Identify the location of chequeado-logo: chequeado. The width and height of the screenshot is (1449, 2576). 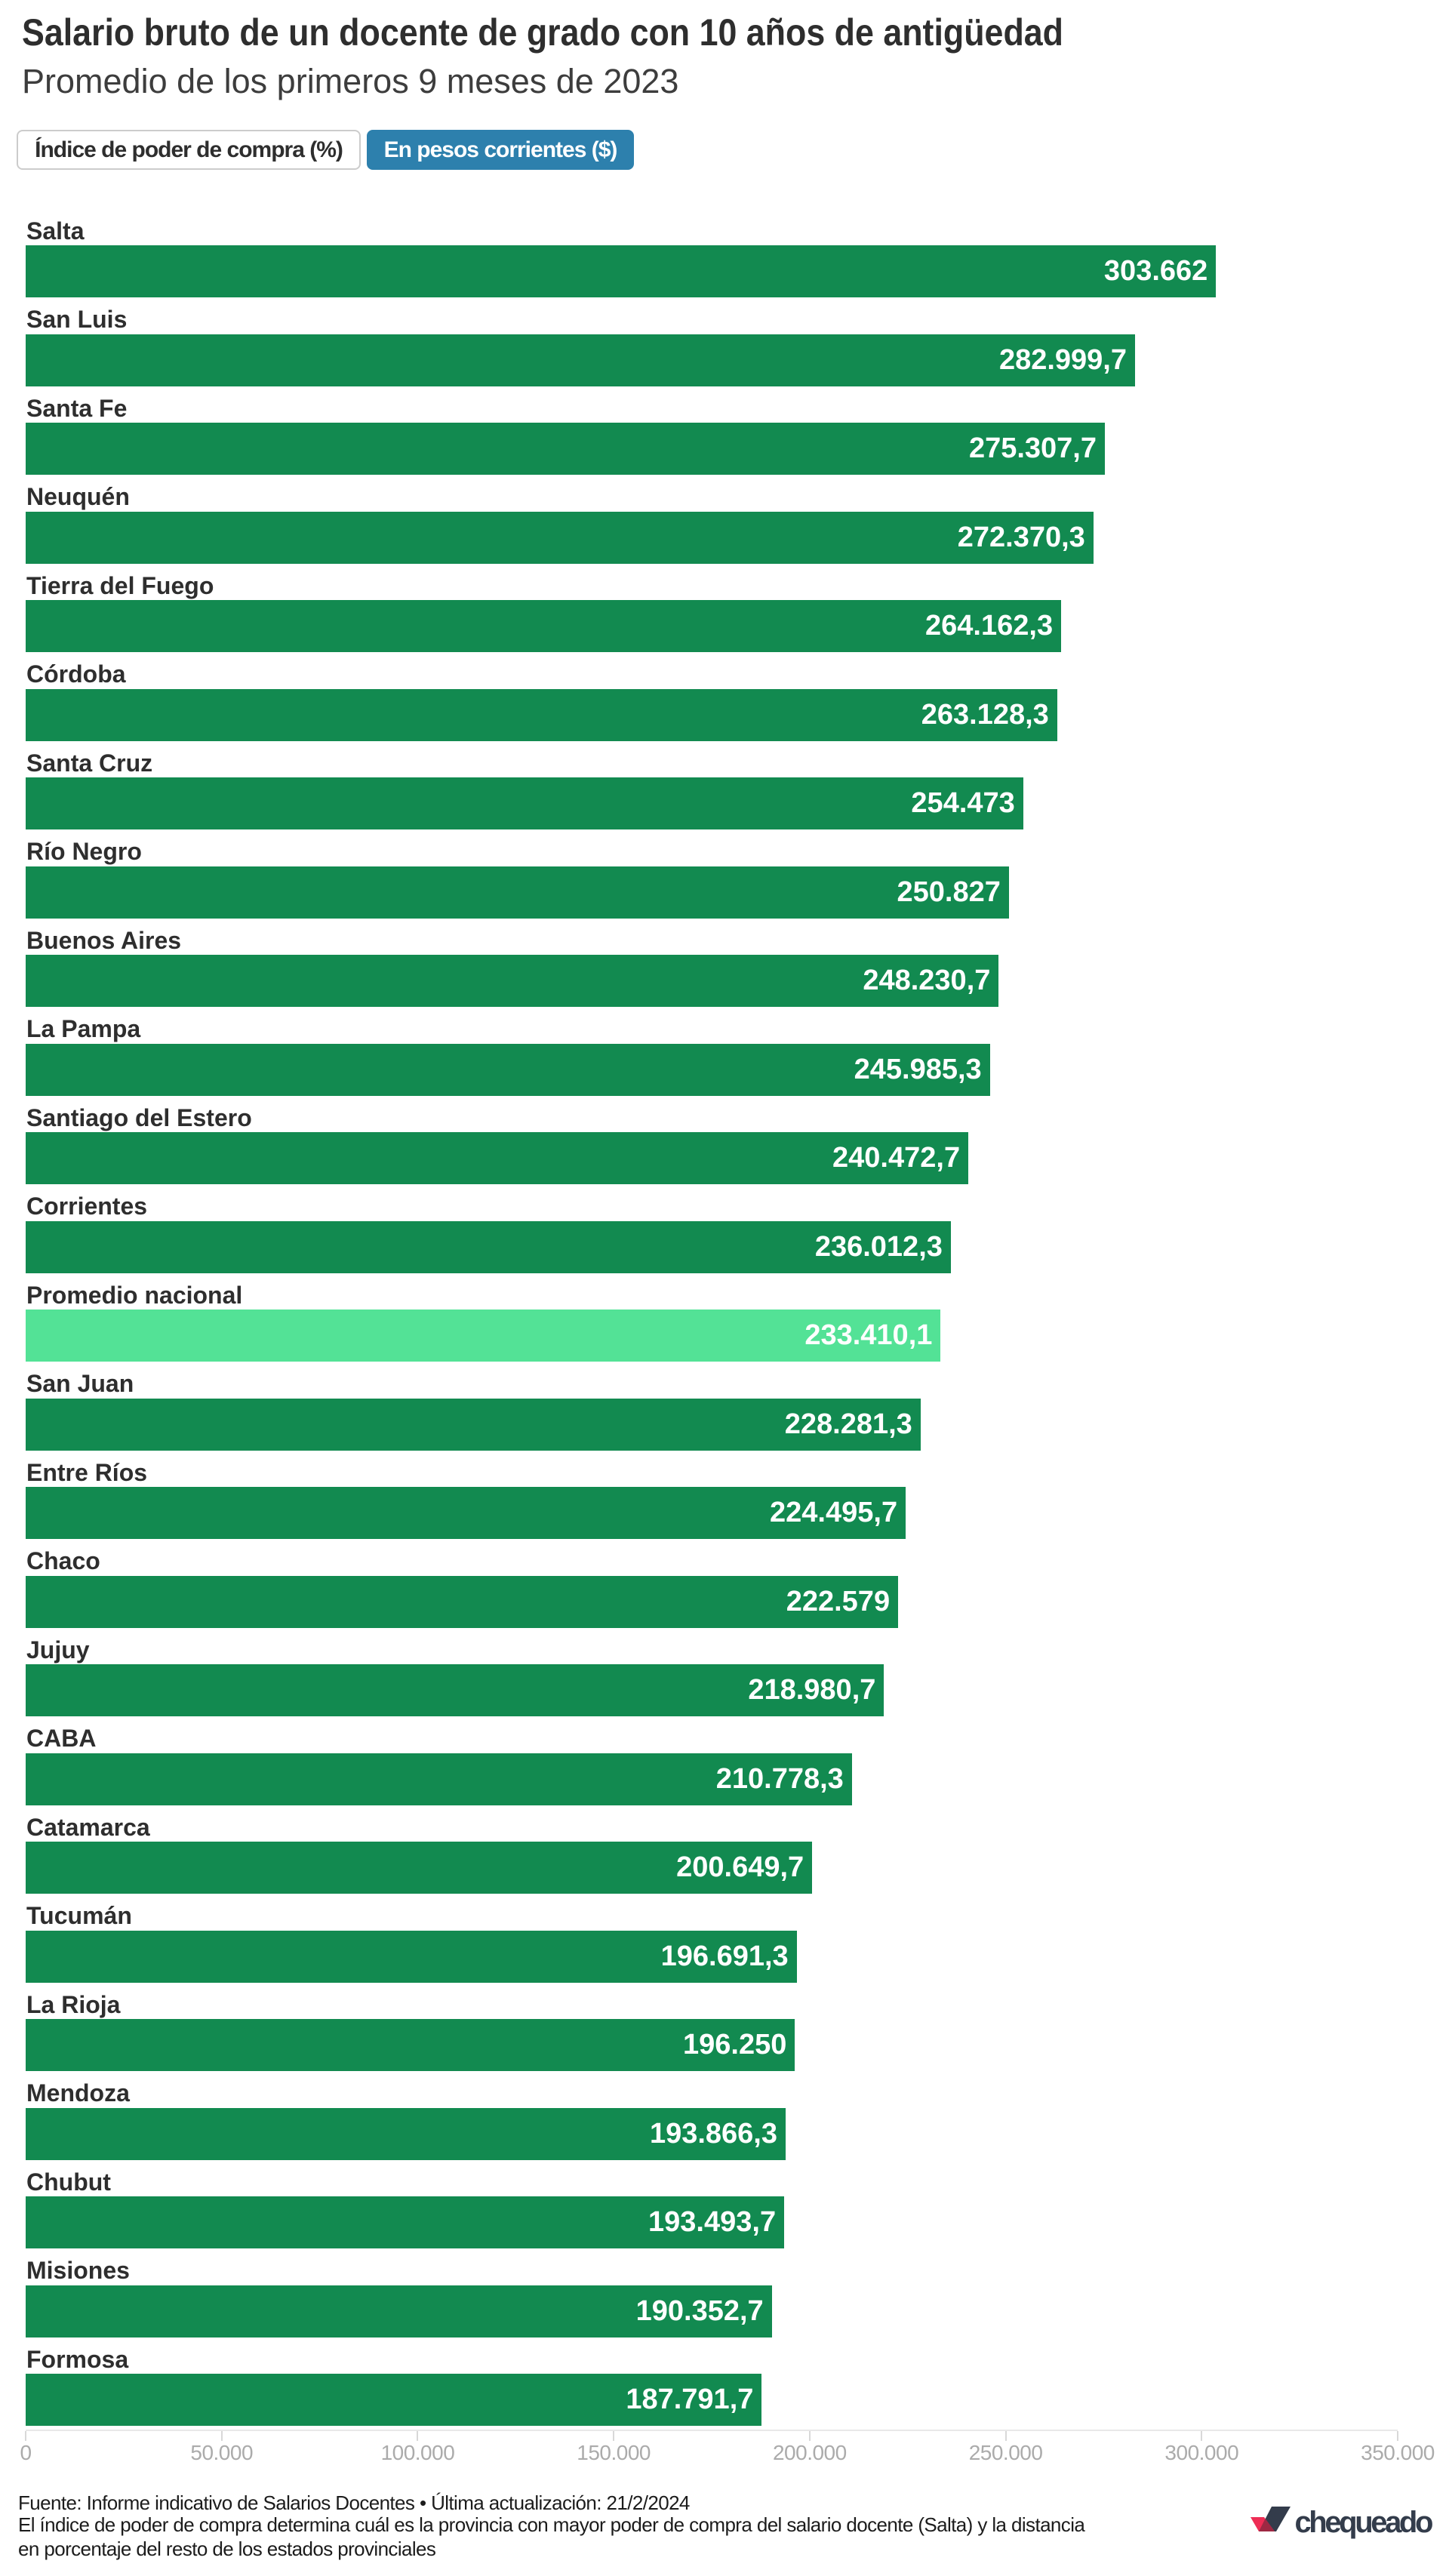
(1342, 2522).